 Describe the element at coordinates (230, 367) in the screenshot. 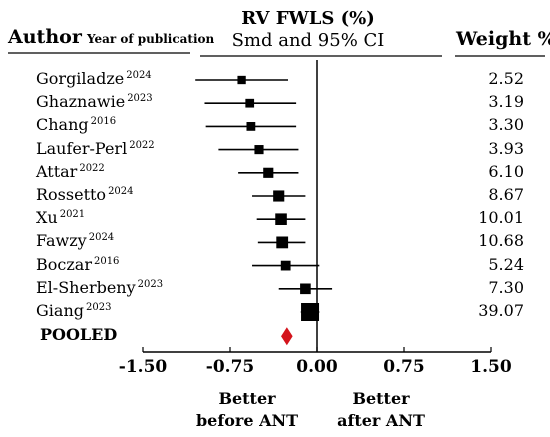

I see `x-tick-label: -0.75` at that location.